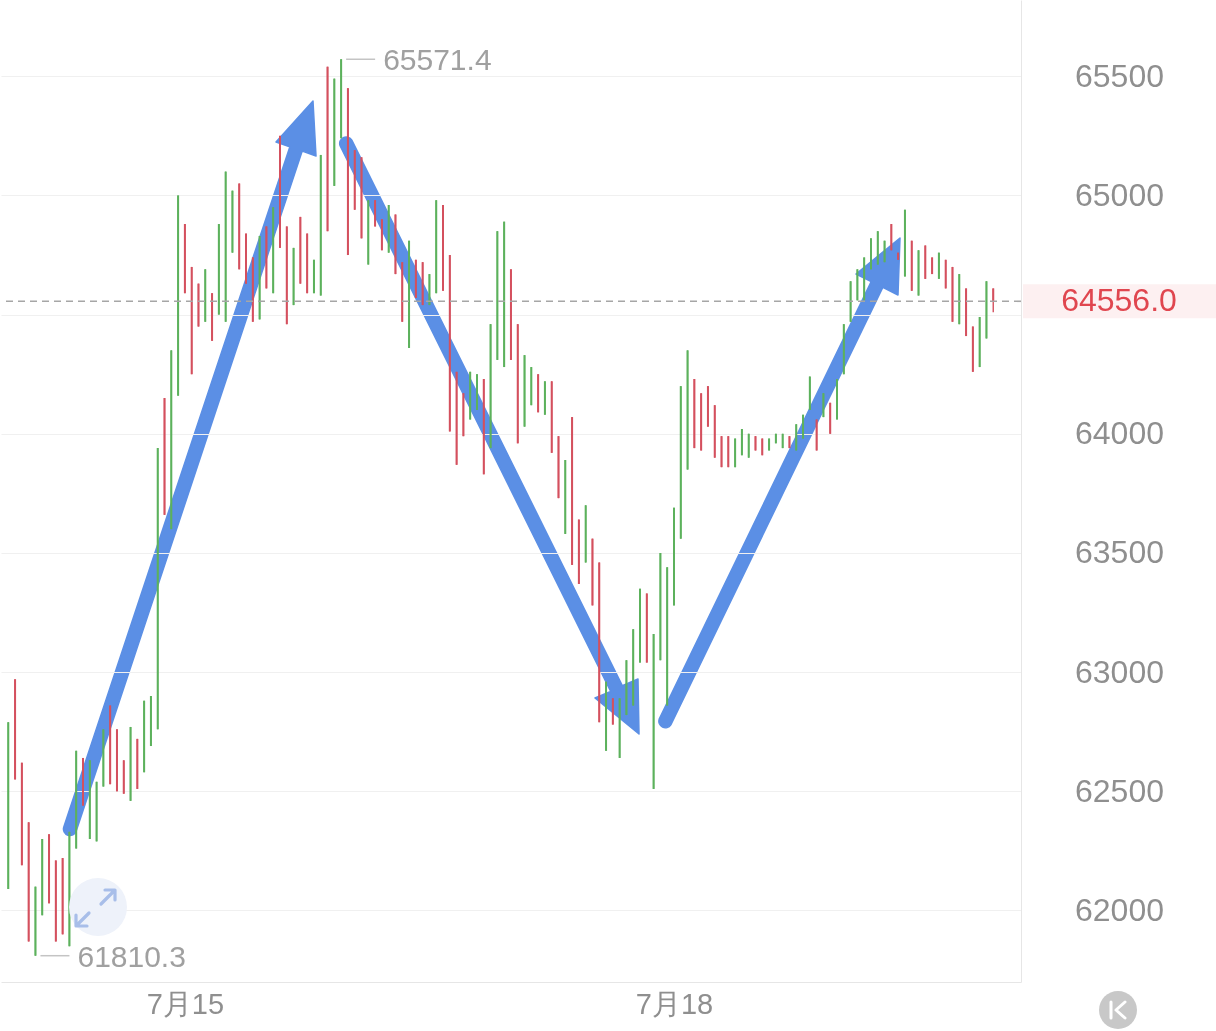 The width and height of the screenshot is (1216, 1031). Describe the element at coordinates (1119, 194) in the screenshot. I see `y-tick-label: 65000` at that location.